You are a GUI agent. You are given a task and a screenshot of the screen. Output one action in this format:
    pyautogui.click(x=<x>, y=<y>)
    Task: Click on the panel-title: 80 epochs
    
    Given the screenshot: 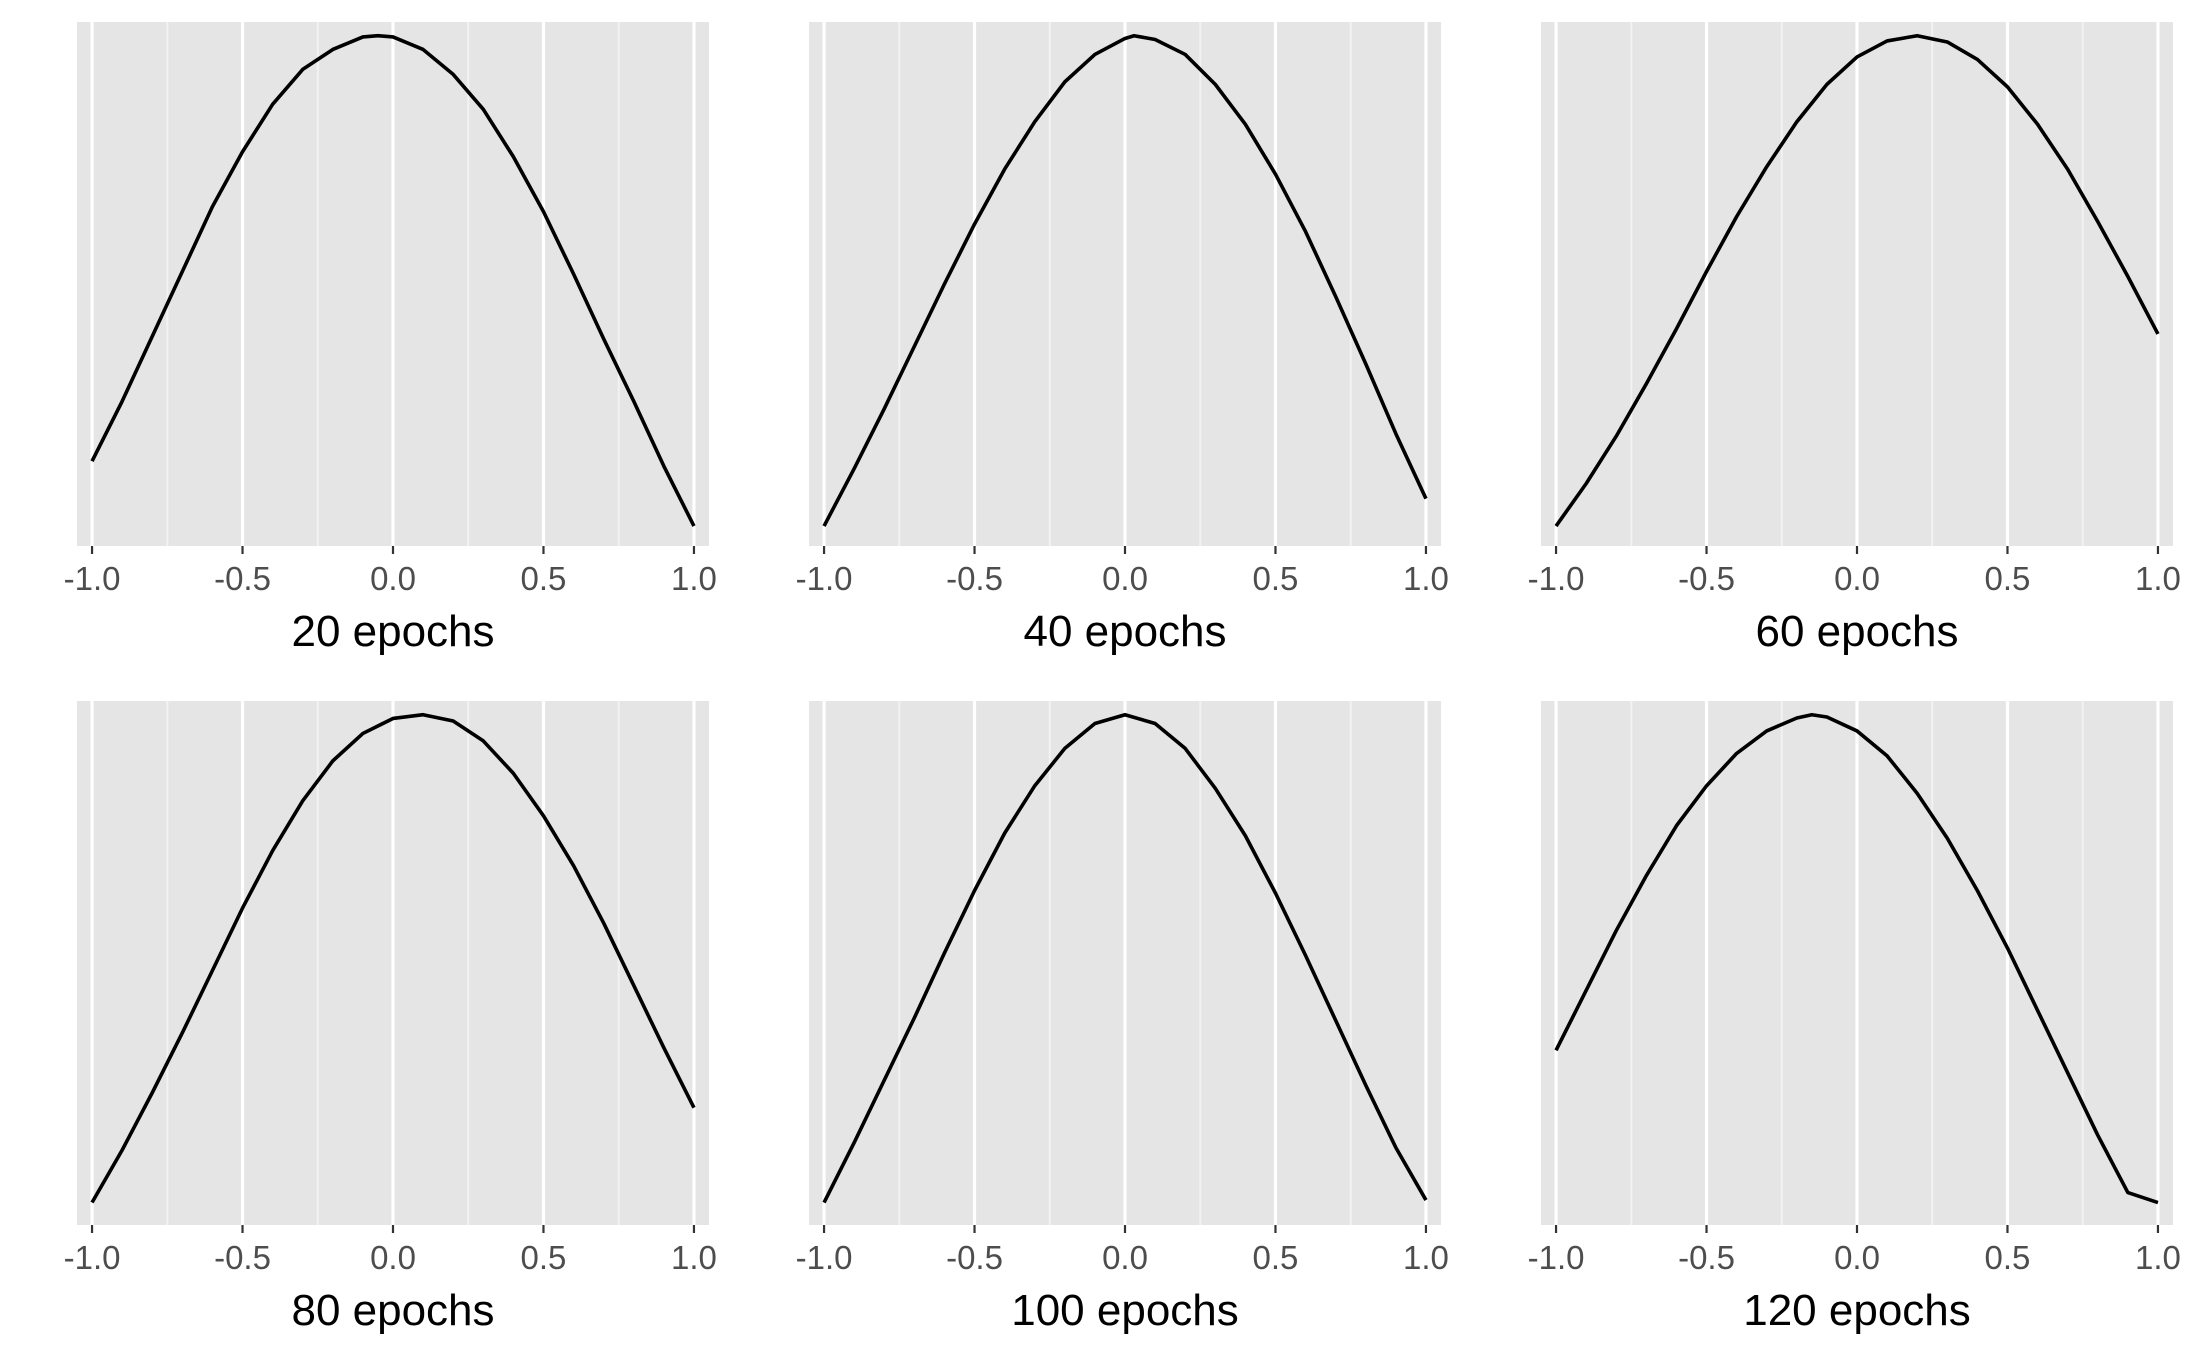 What is the action you would take?
    pyautogui.click(x=392, y=1310)
    